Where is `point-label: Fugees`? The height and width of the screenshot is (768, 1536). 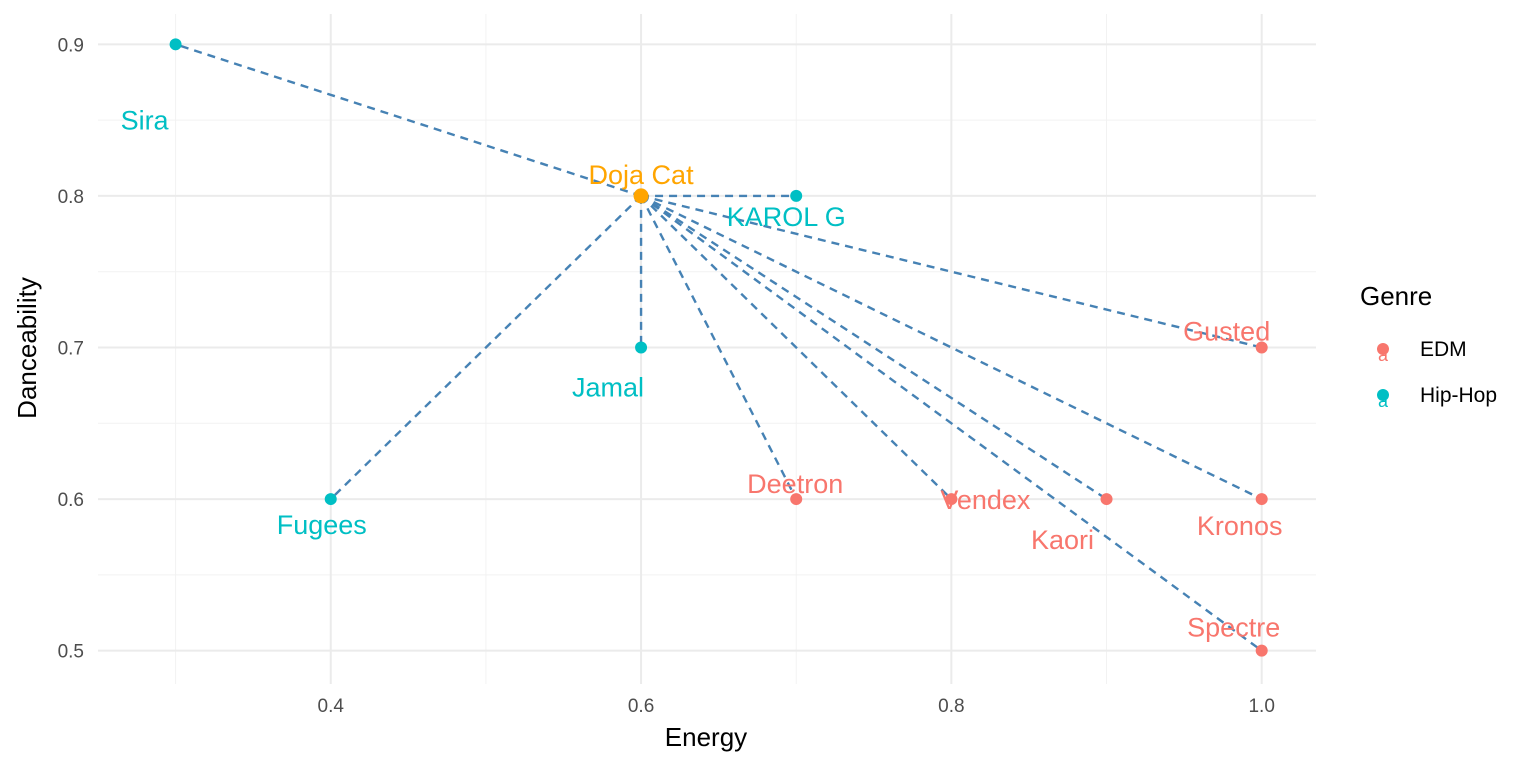
point-label: Fugees is located at coordinates (322, 525).